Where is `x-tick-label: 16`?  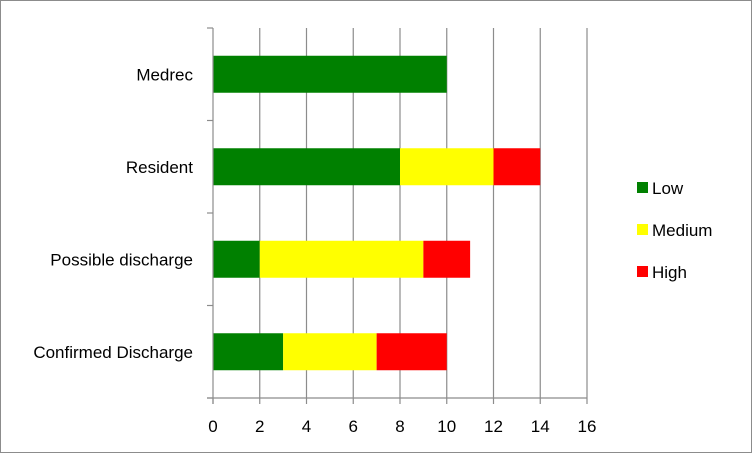
x-tick-label: 16 is located at coordinates (587, 426).